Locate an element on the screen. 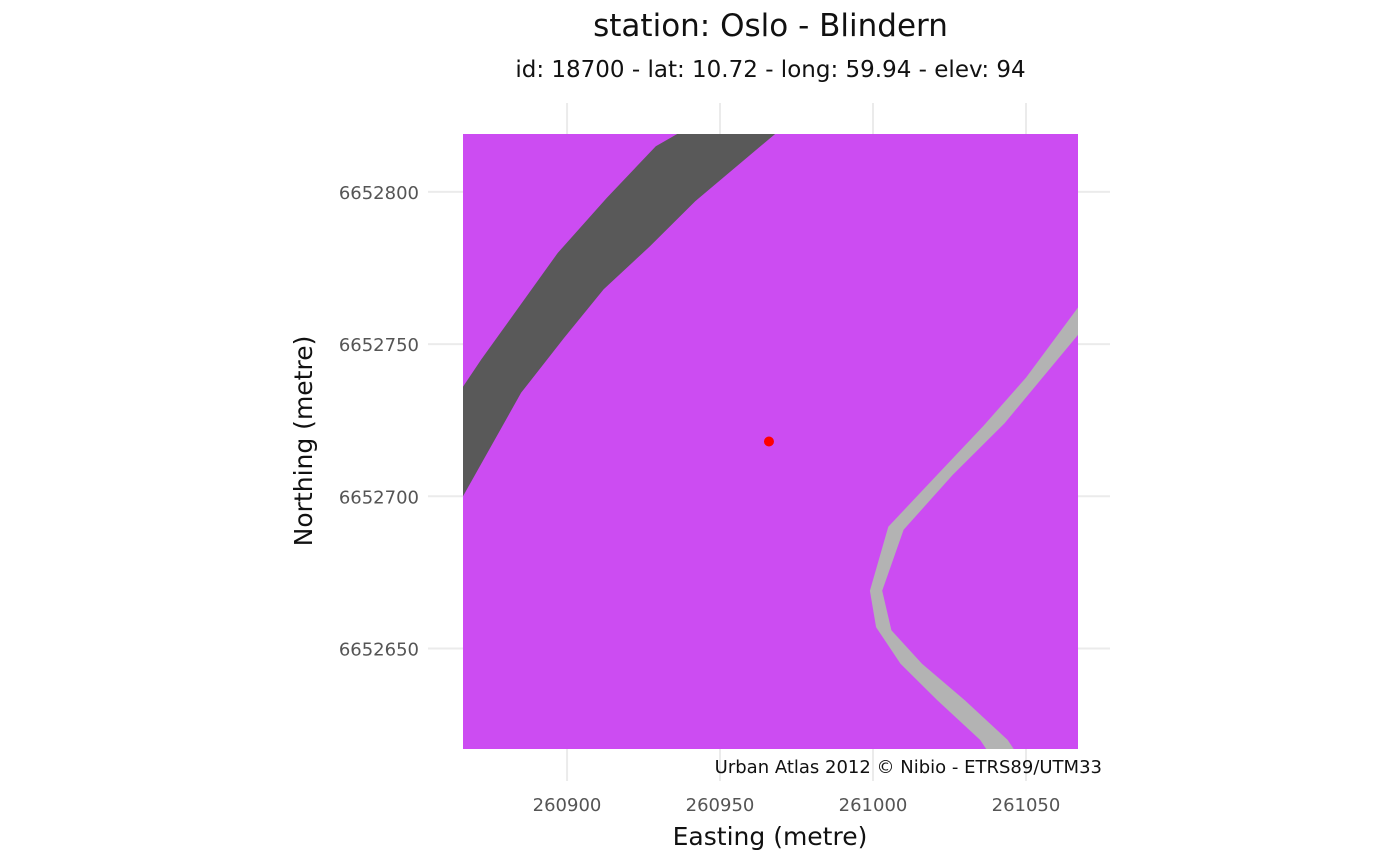 This screenshot has width=1400, height=866. y-tick-label: 6652800 is located at coordinates (379, 193).